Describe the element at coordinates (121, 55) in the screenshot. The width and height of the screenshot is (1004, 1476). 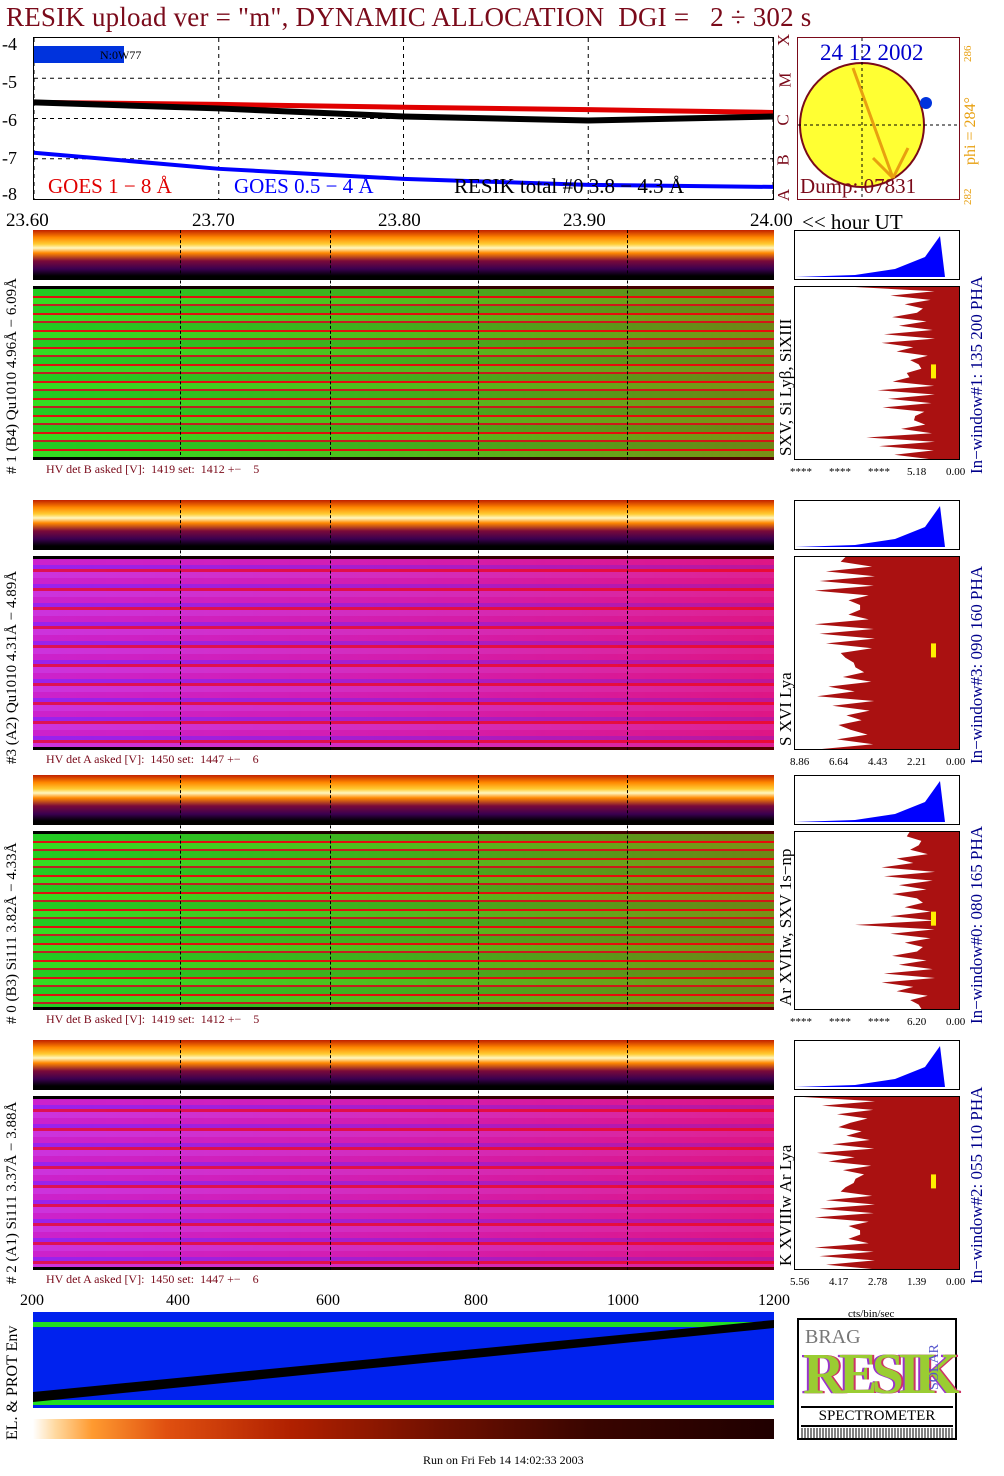
I see `noaa-label: N:0W77` at that location.